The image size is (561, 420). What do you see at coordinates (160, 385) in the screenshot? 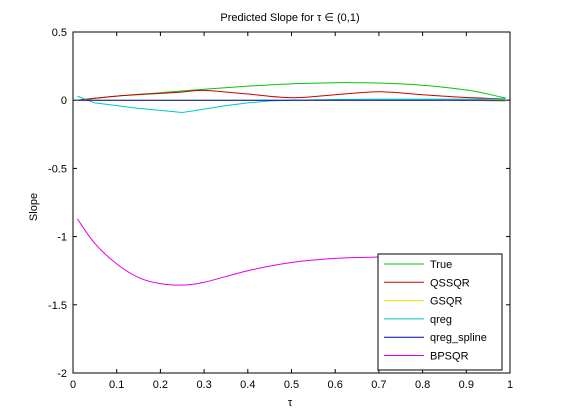
I see `x-tick-label: 0.2` at bounding box center [160, 385].